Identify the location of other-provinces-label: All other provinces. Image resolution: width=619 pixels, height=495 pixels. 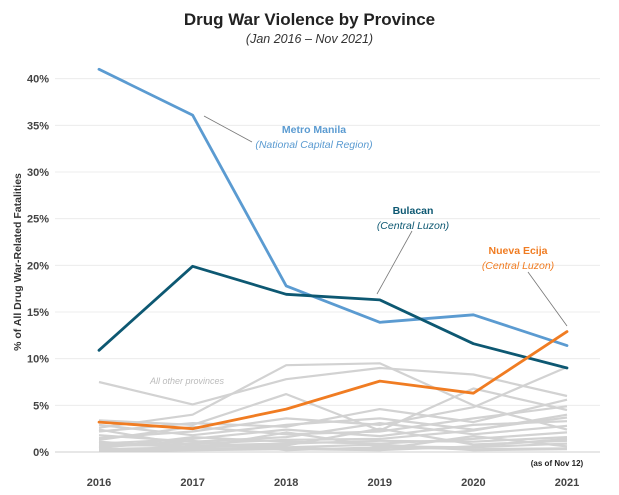
(187, 381).